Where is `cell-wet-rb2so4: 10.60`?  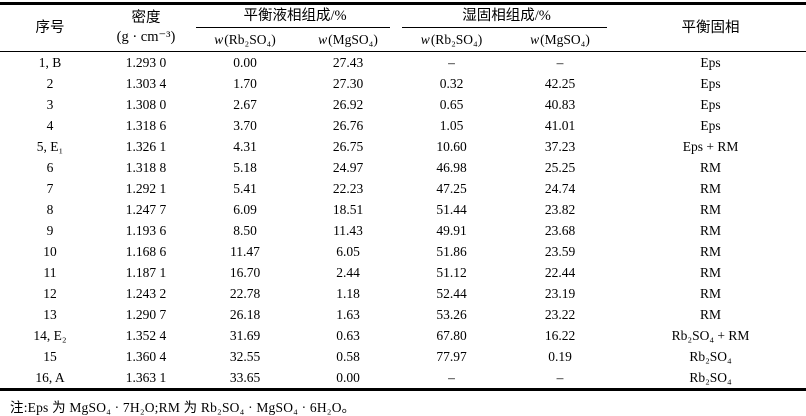 cell-wet-rb2so4: 10.60 is located at coordinates (451, 146).